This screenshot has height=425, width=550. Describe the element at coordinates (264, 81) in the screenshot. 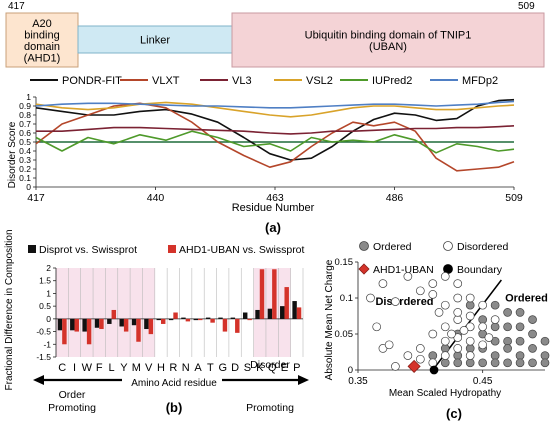

I see `line-legend: PONDR-FIT VLXT VL3 VSL2 IUPred2 MFDp2` at that location.